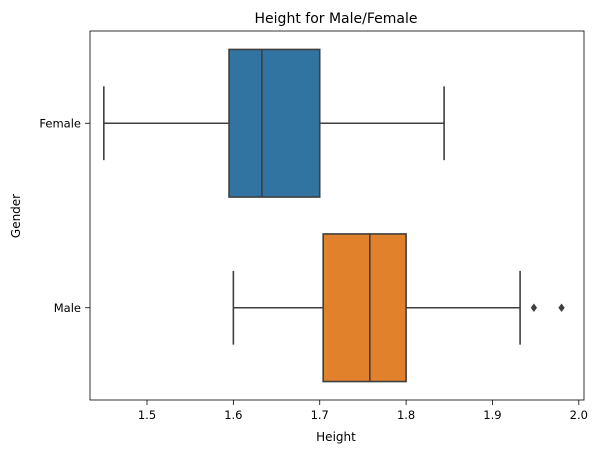  What do you see at coordinates (336, 437) in the screenshot?
I see `x-axis-label: Height` at bounding box center [336, 437].